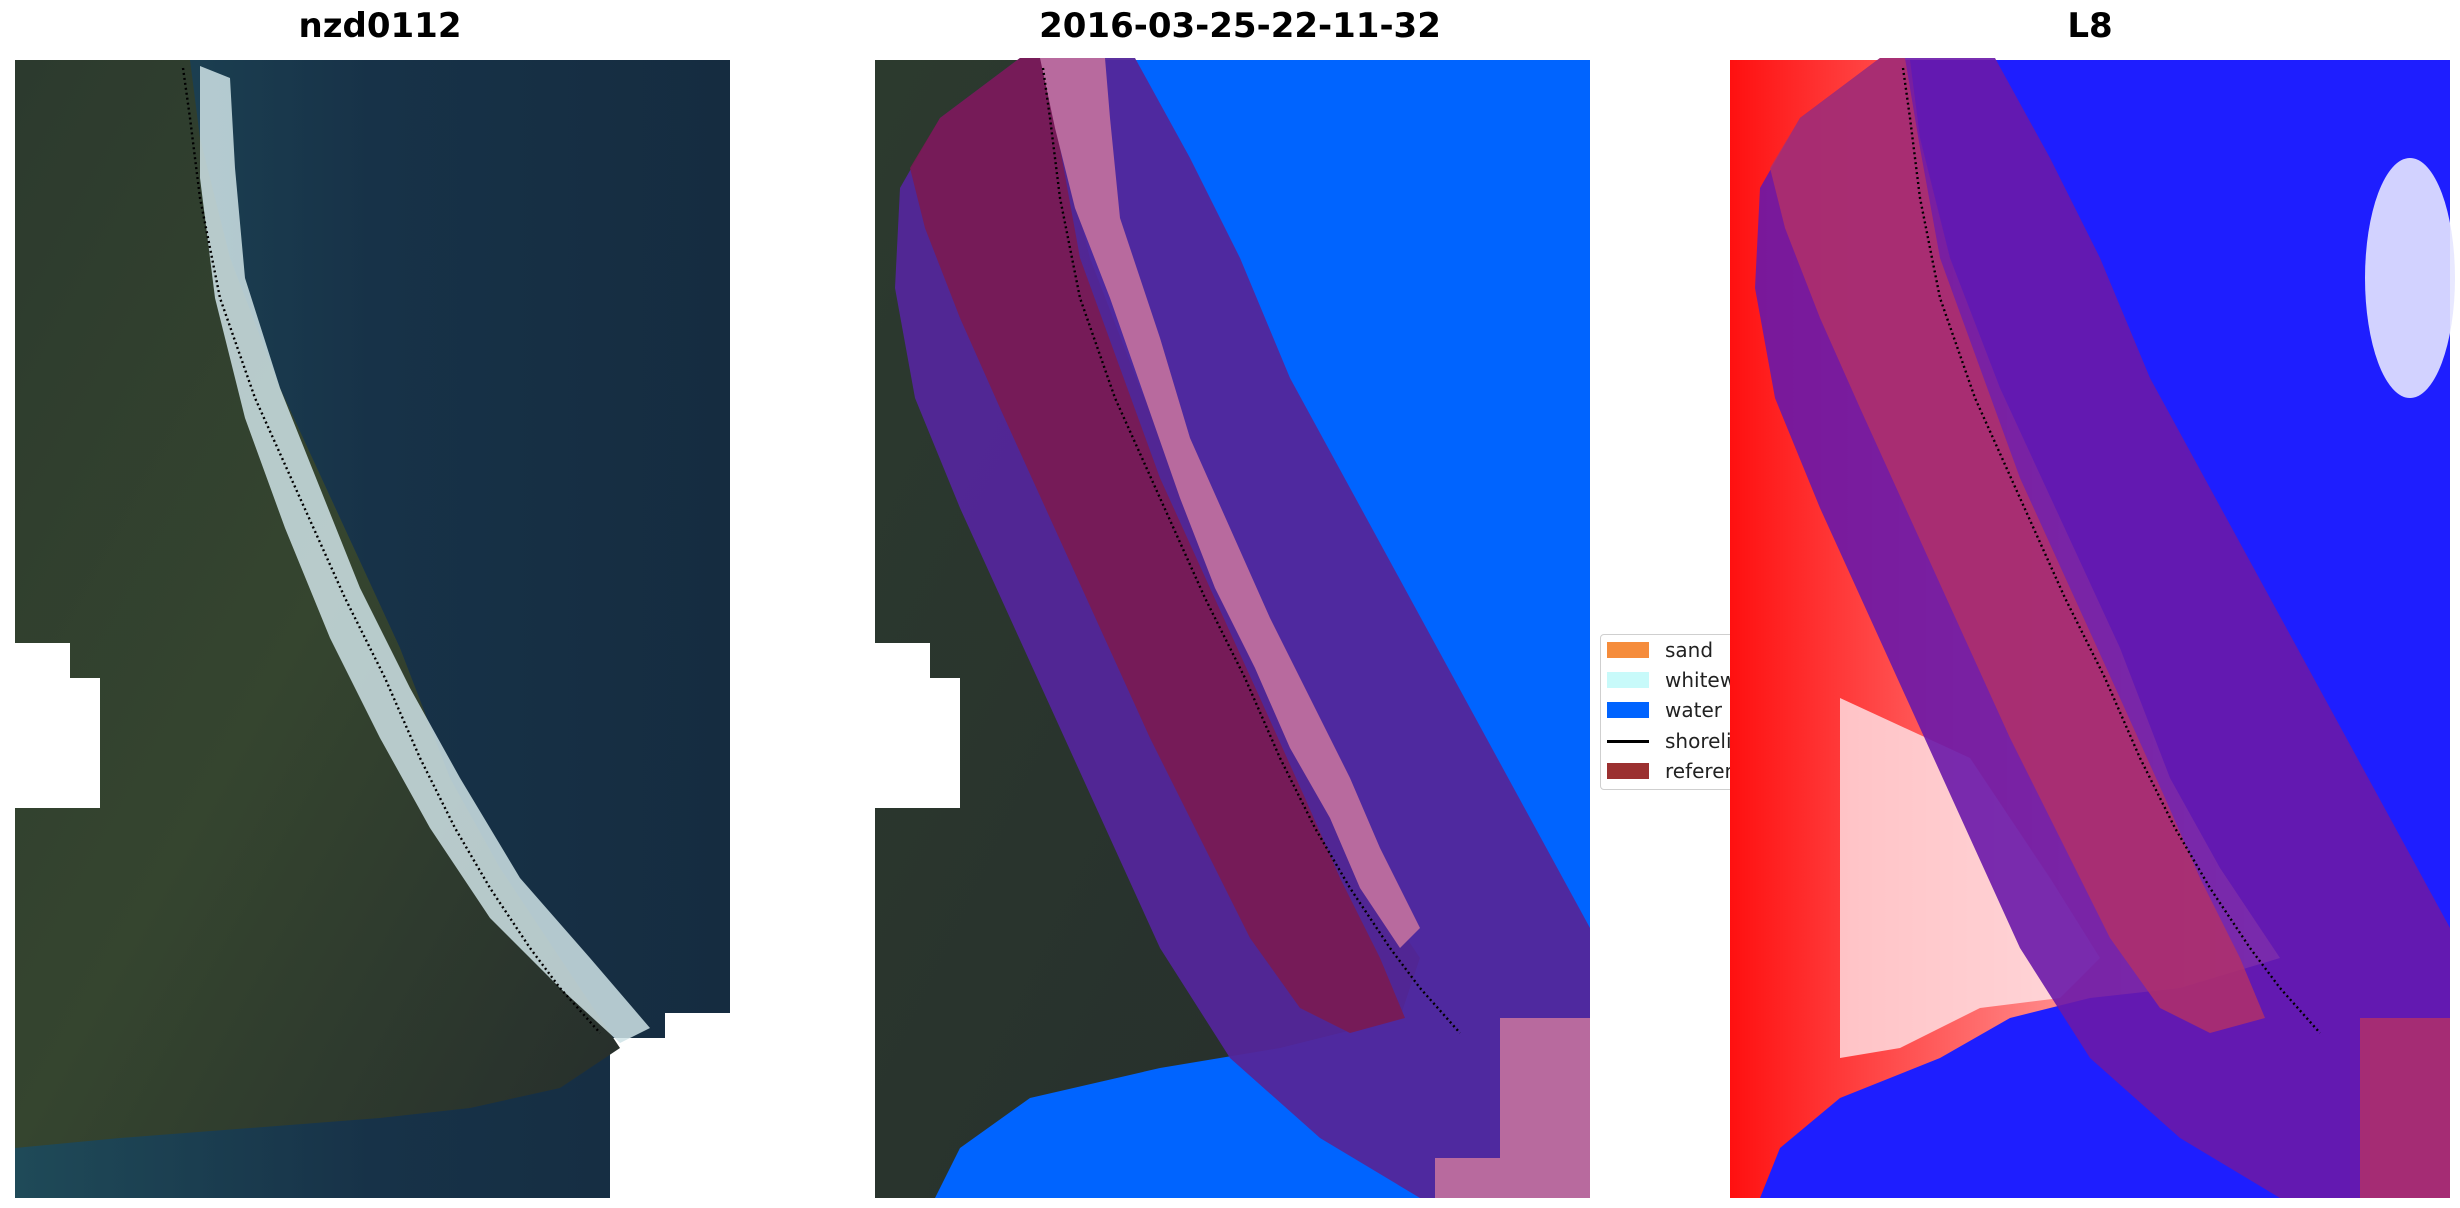 This screenshot has height=1208, width=2460. What do you see at coordinates (1230, 503) in the screenshot?
I see `whitewater-class` at bounding box center [1230, 503].